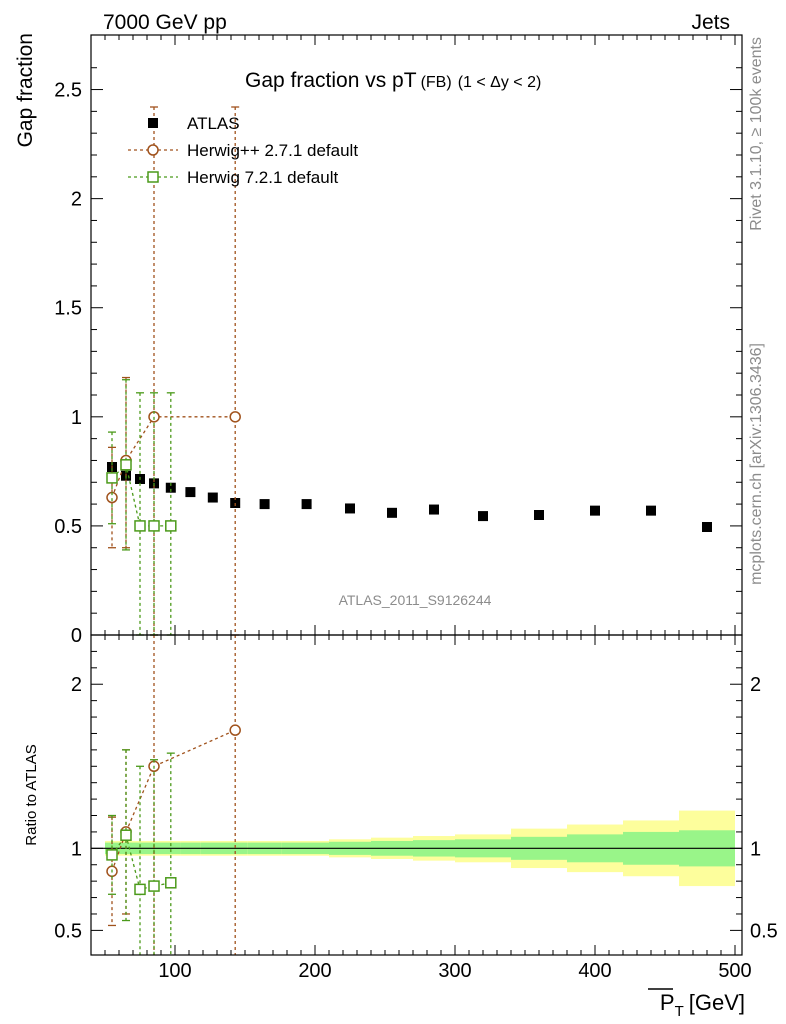 The image size is (786, 1024). What do you see at coordinates (76, 636) in the screenshot?
I see `main-y-tick-label: 0` at bounding box center [76, 636].